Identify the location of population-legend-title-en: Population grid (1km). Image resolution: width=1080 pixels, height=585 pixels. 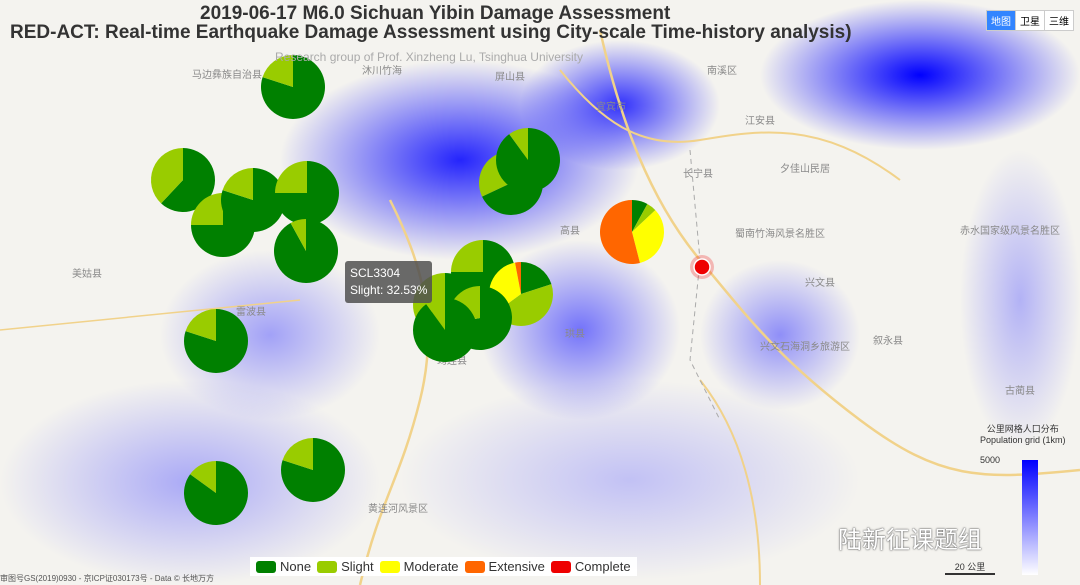
(1023, 440).